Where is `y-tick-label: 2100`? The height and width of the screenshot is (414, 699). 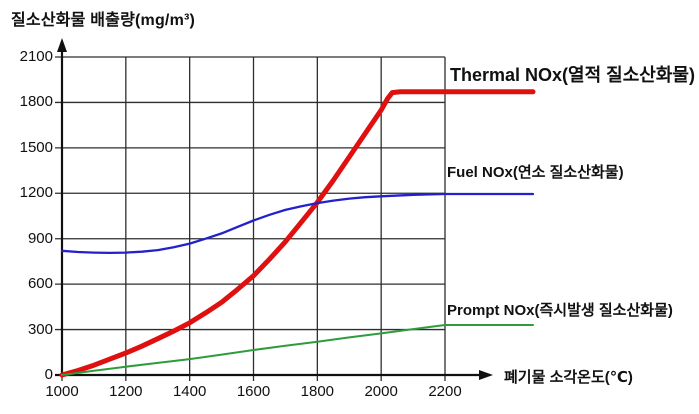 y-tick-label: 2100 is located at coordinates (36, 56).